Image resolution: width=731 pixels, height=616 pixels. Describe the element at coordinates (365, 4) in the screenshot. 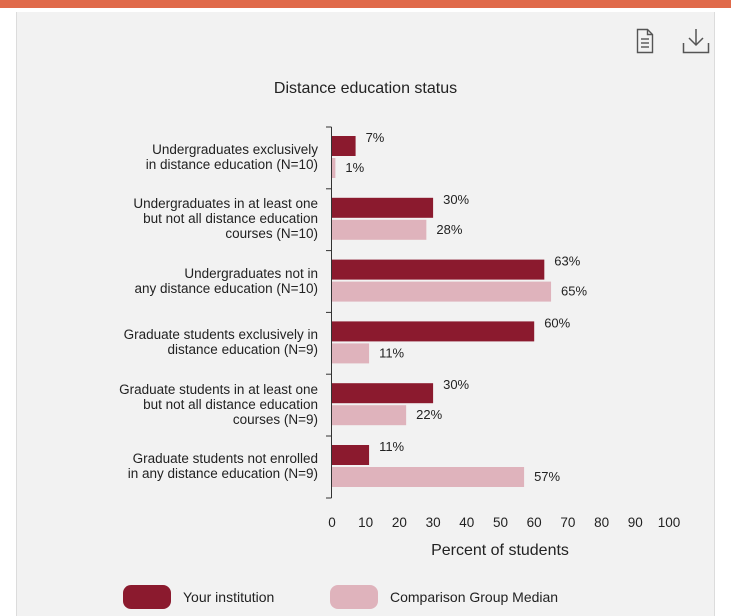

I see `top-accent-bar` at that location.